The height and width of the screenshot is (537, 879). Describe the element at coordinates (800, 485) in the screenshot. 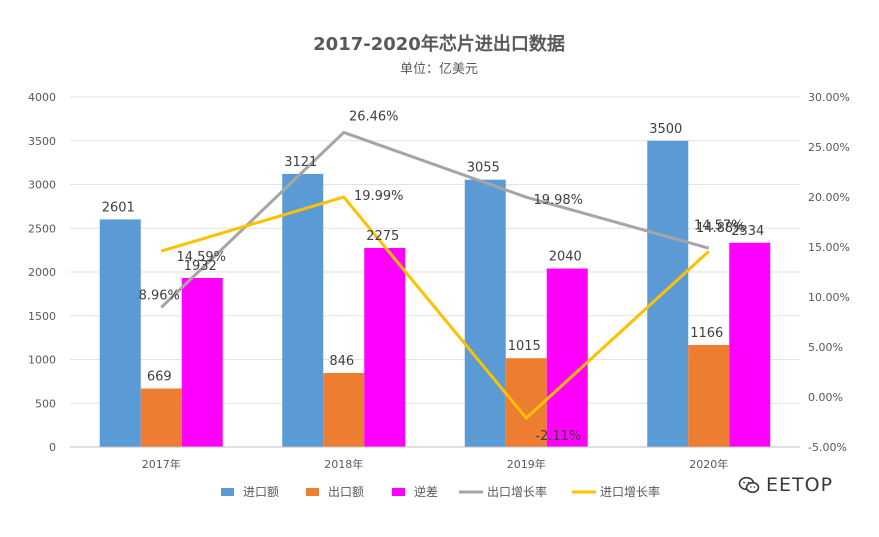

I see `watermark-text: EETOP` at that location.